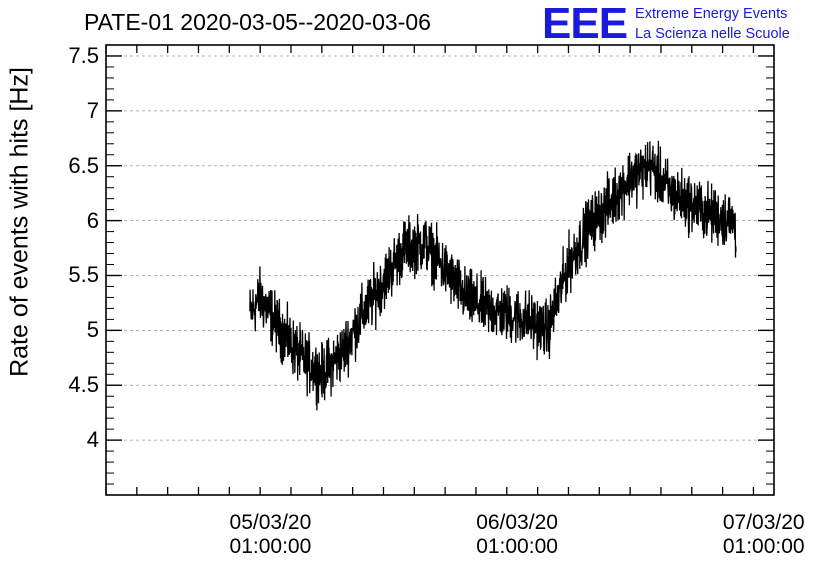  What do you see at coordinates (92, 220) in the screenshot?
I see `y-tick-label: 6` at bounding box center [92, 220].